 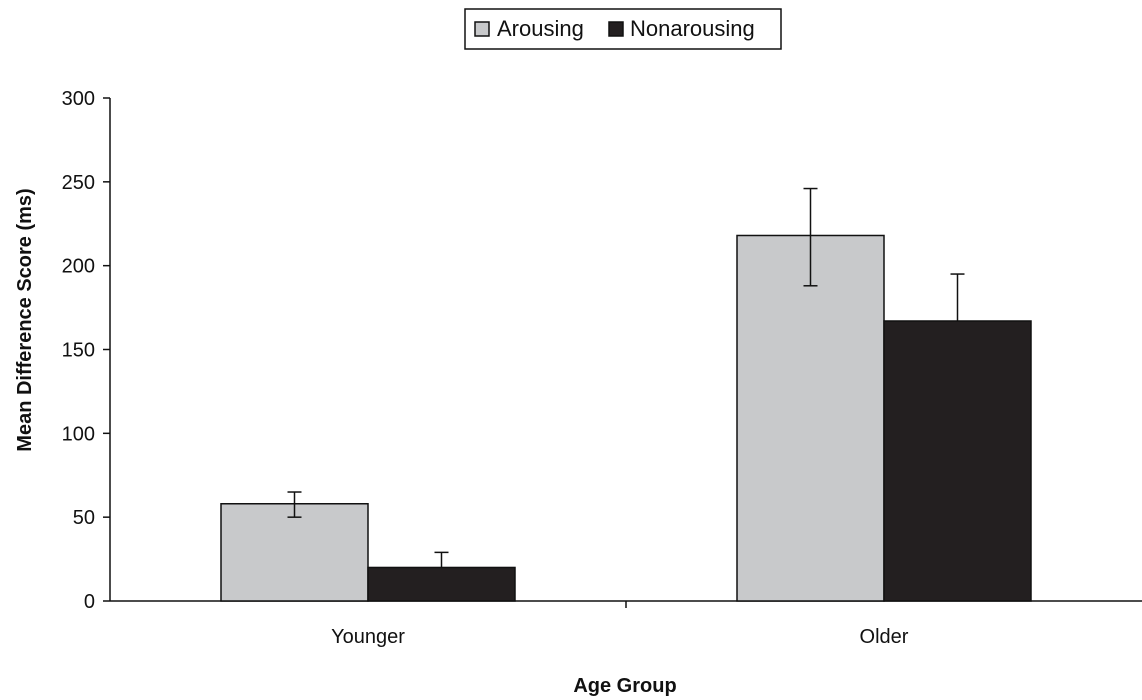 What do you see at coordinates (78, 183) in the screenshot?
I see `y-tick-label: 250` at bounding box center [78, 183].